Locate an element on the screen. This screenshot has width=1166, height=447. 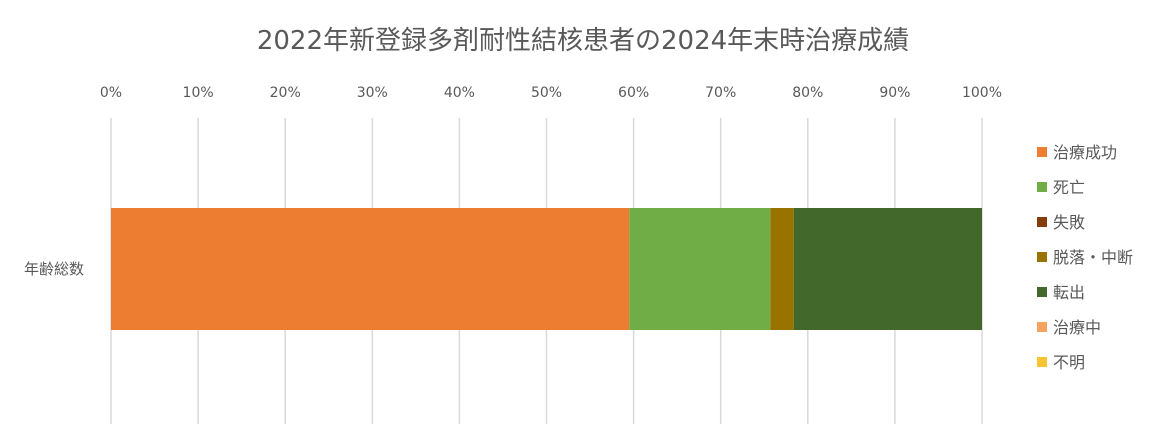
legend-label: 死亡 is located at coordinates (1069, 187).